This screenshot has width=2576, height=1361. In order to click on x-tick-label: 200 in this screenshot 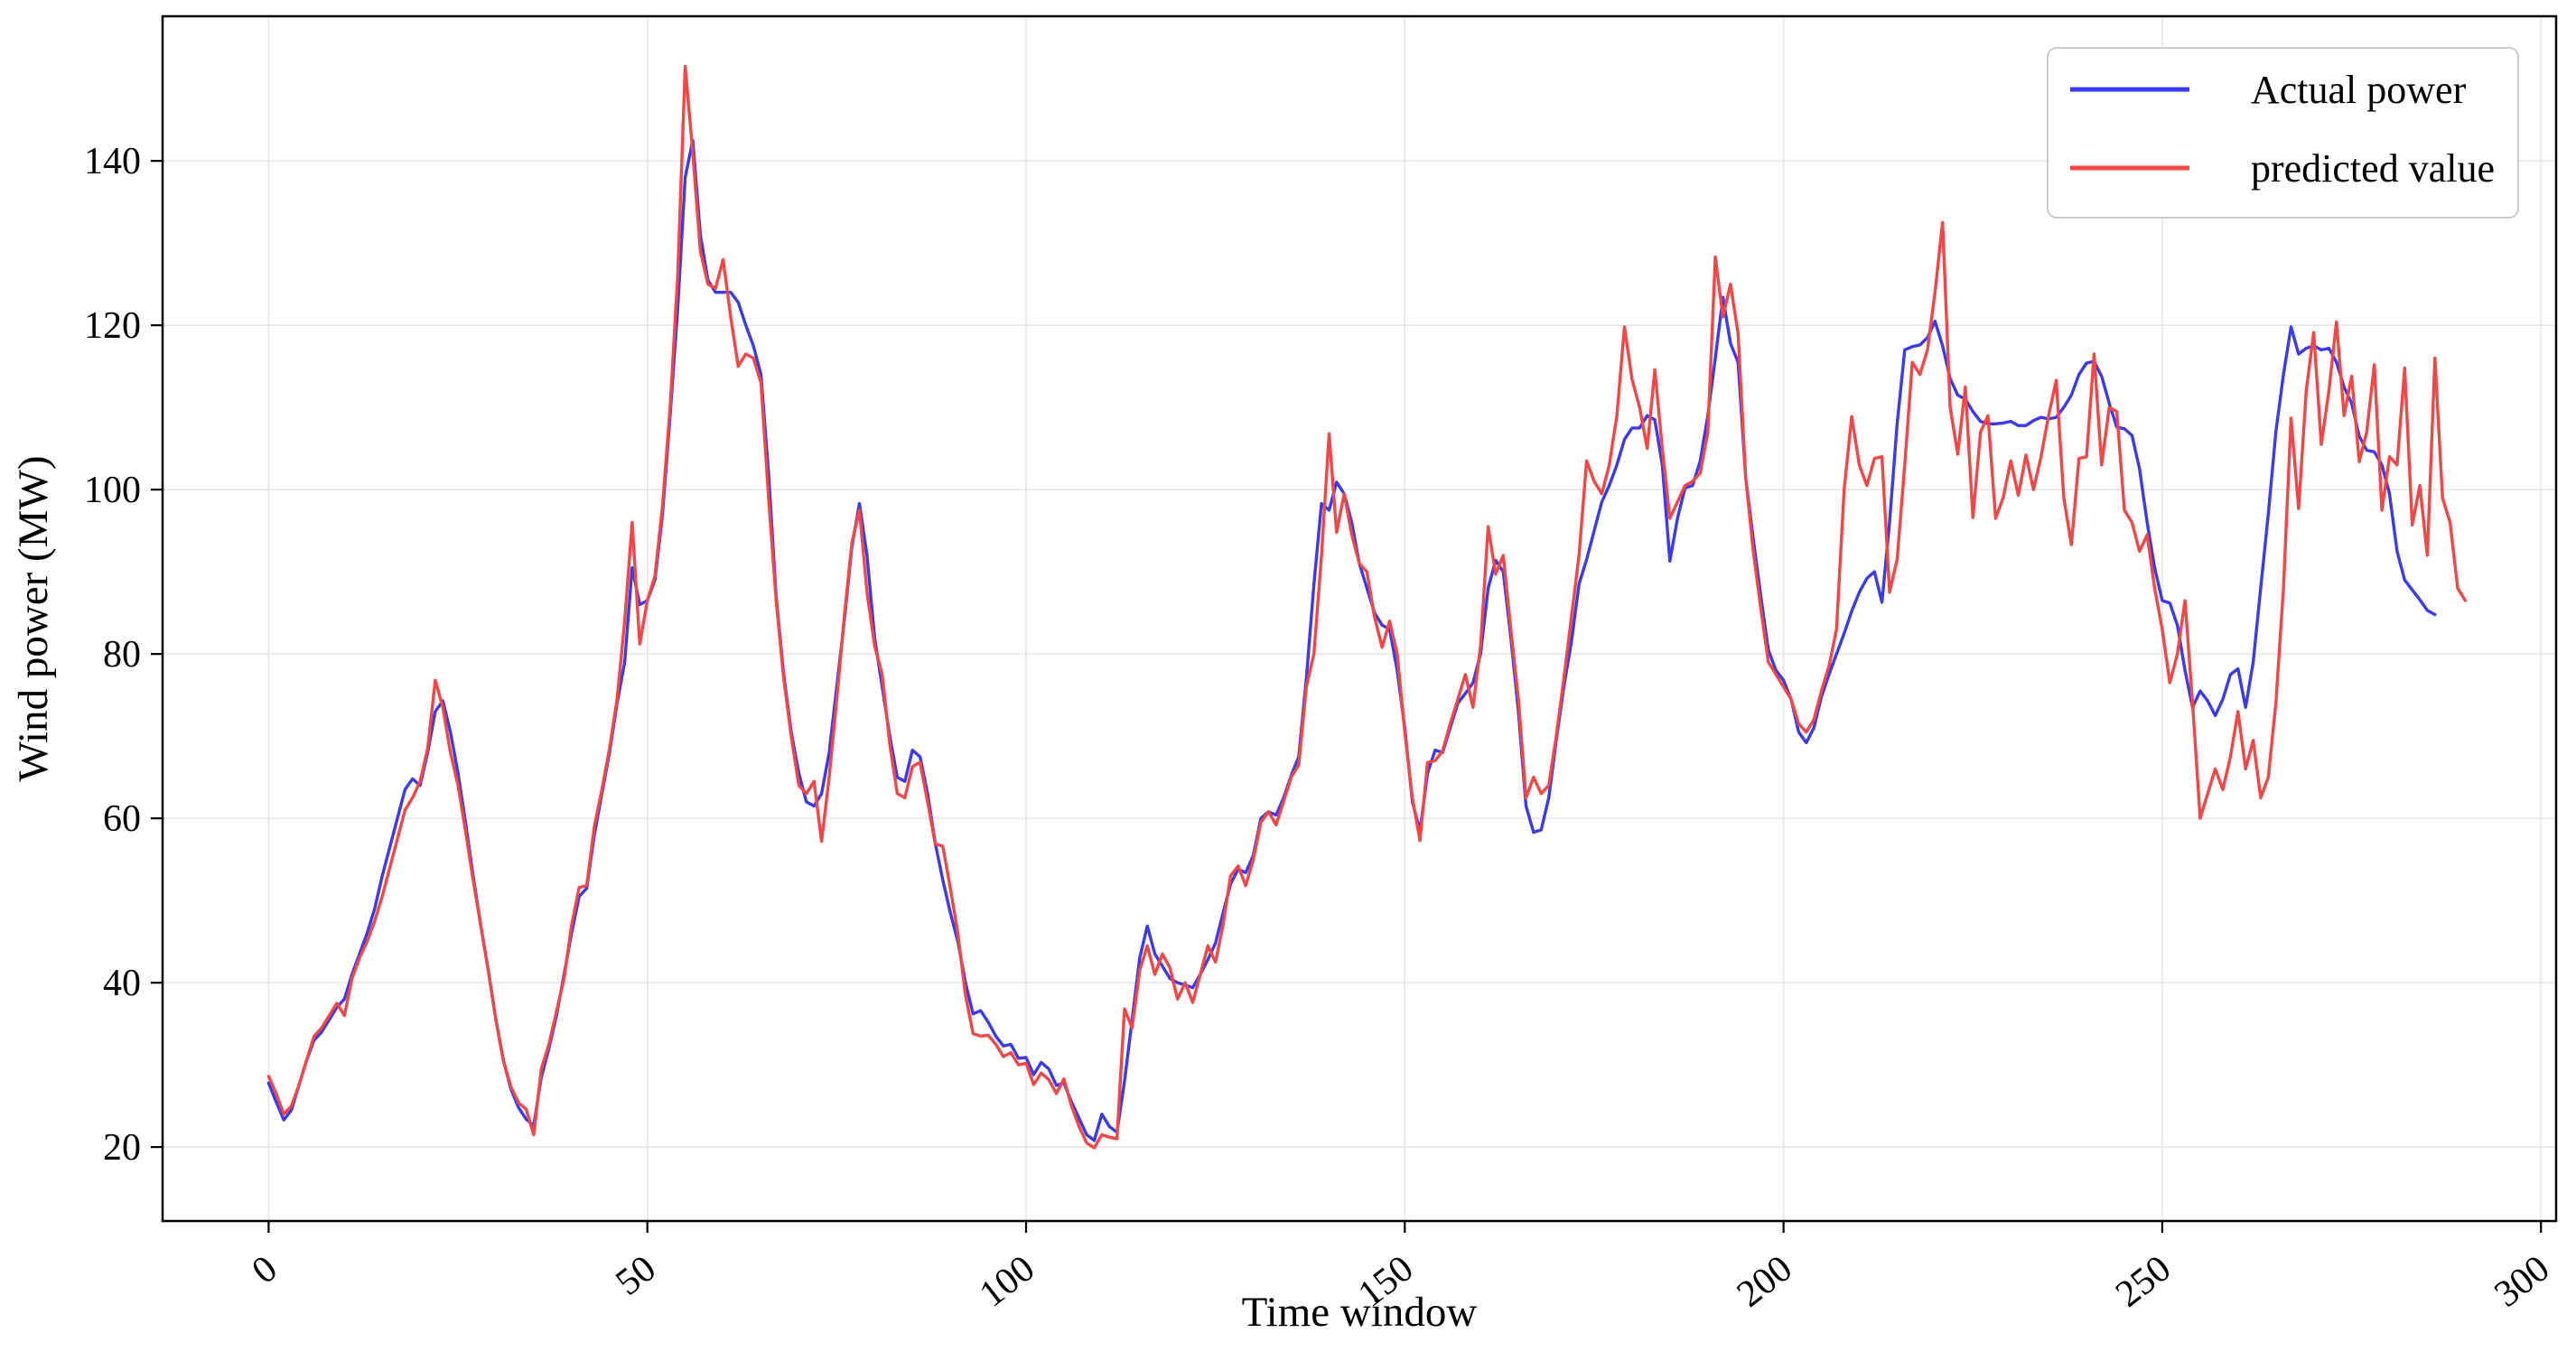, I will do `click(1765, 1282)`.